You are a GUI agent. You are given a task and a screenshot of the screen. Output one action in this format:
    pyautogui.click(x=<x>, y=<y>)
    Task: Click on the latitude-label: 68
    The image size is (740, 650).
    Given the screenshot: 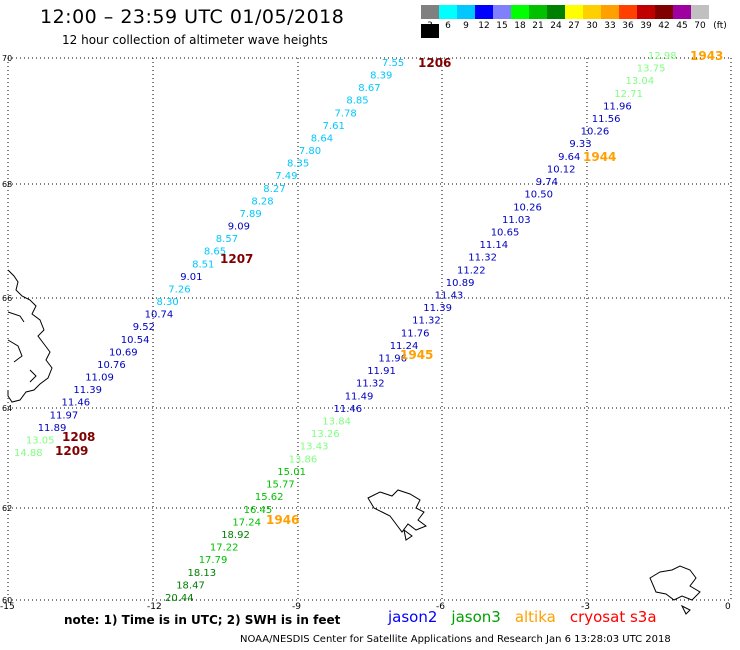 What is the action you would take?
    pyautogui.click(x=7, y=184)
    